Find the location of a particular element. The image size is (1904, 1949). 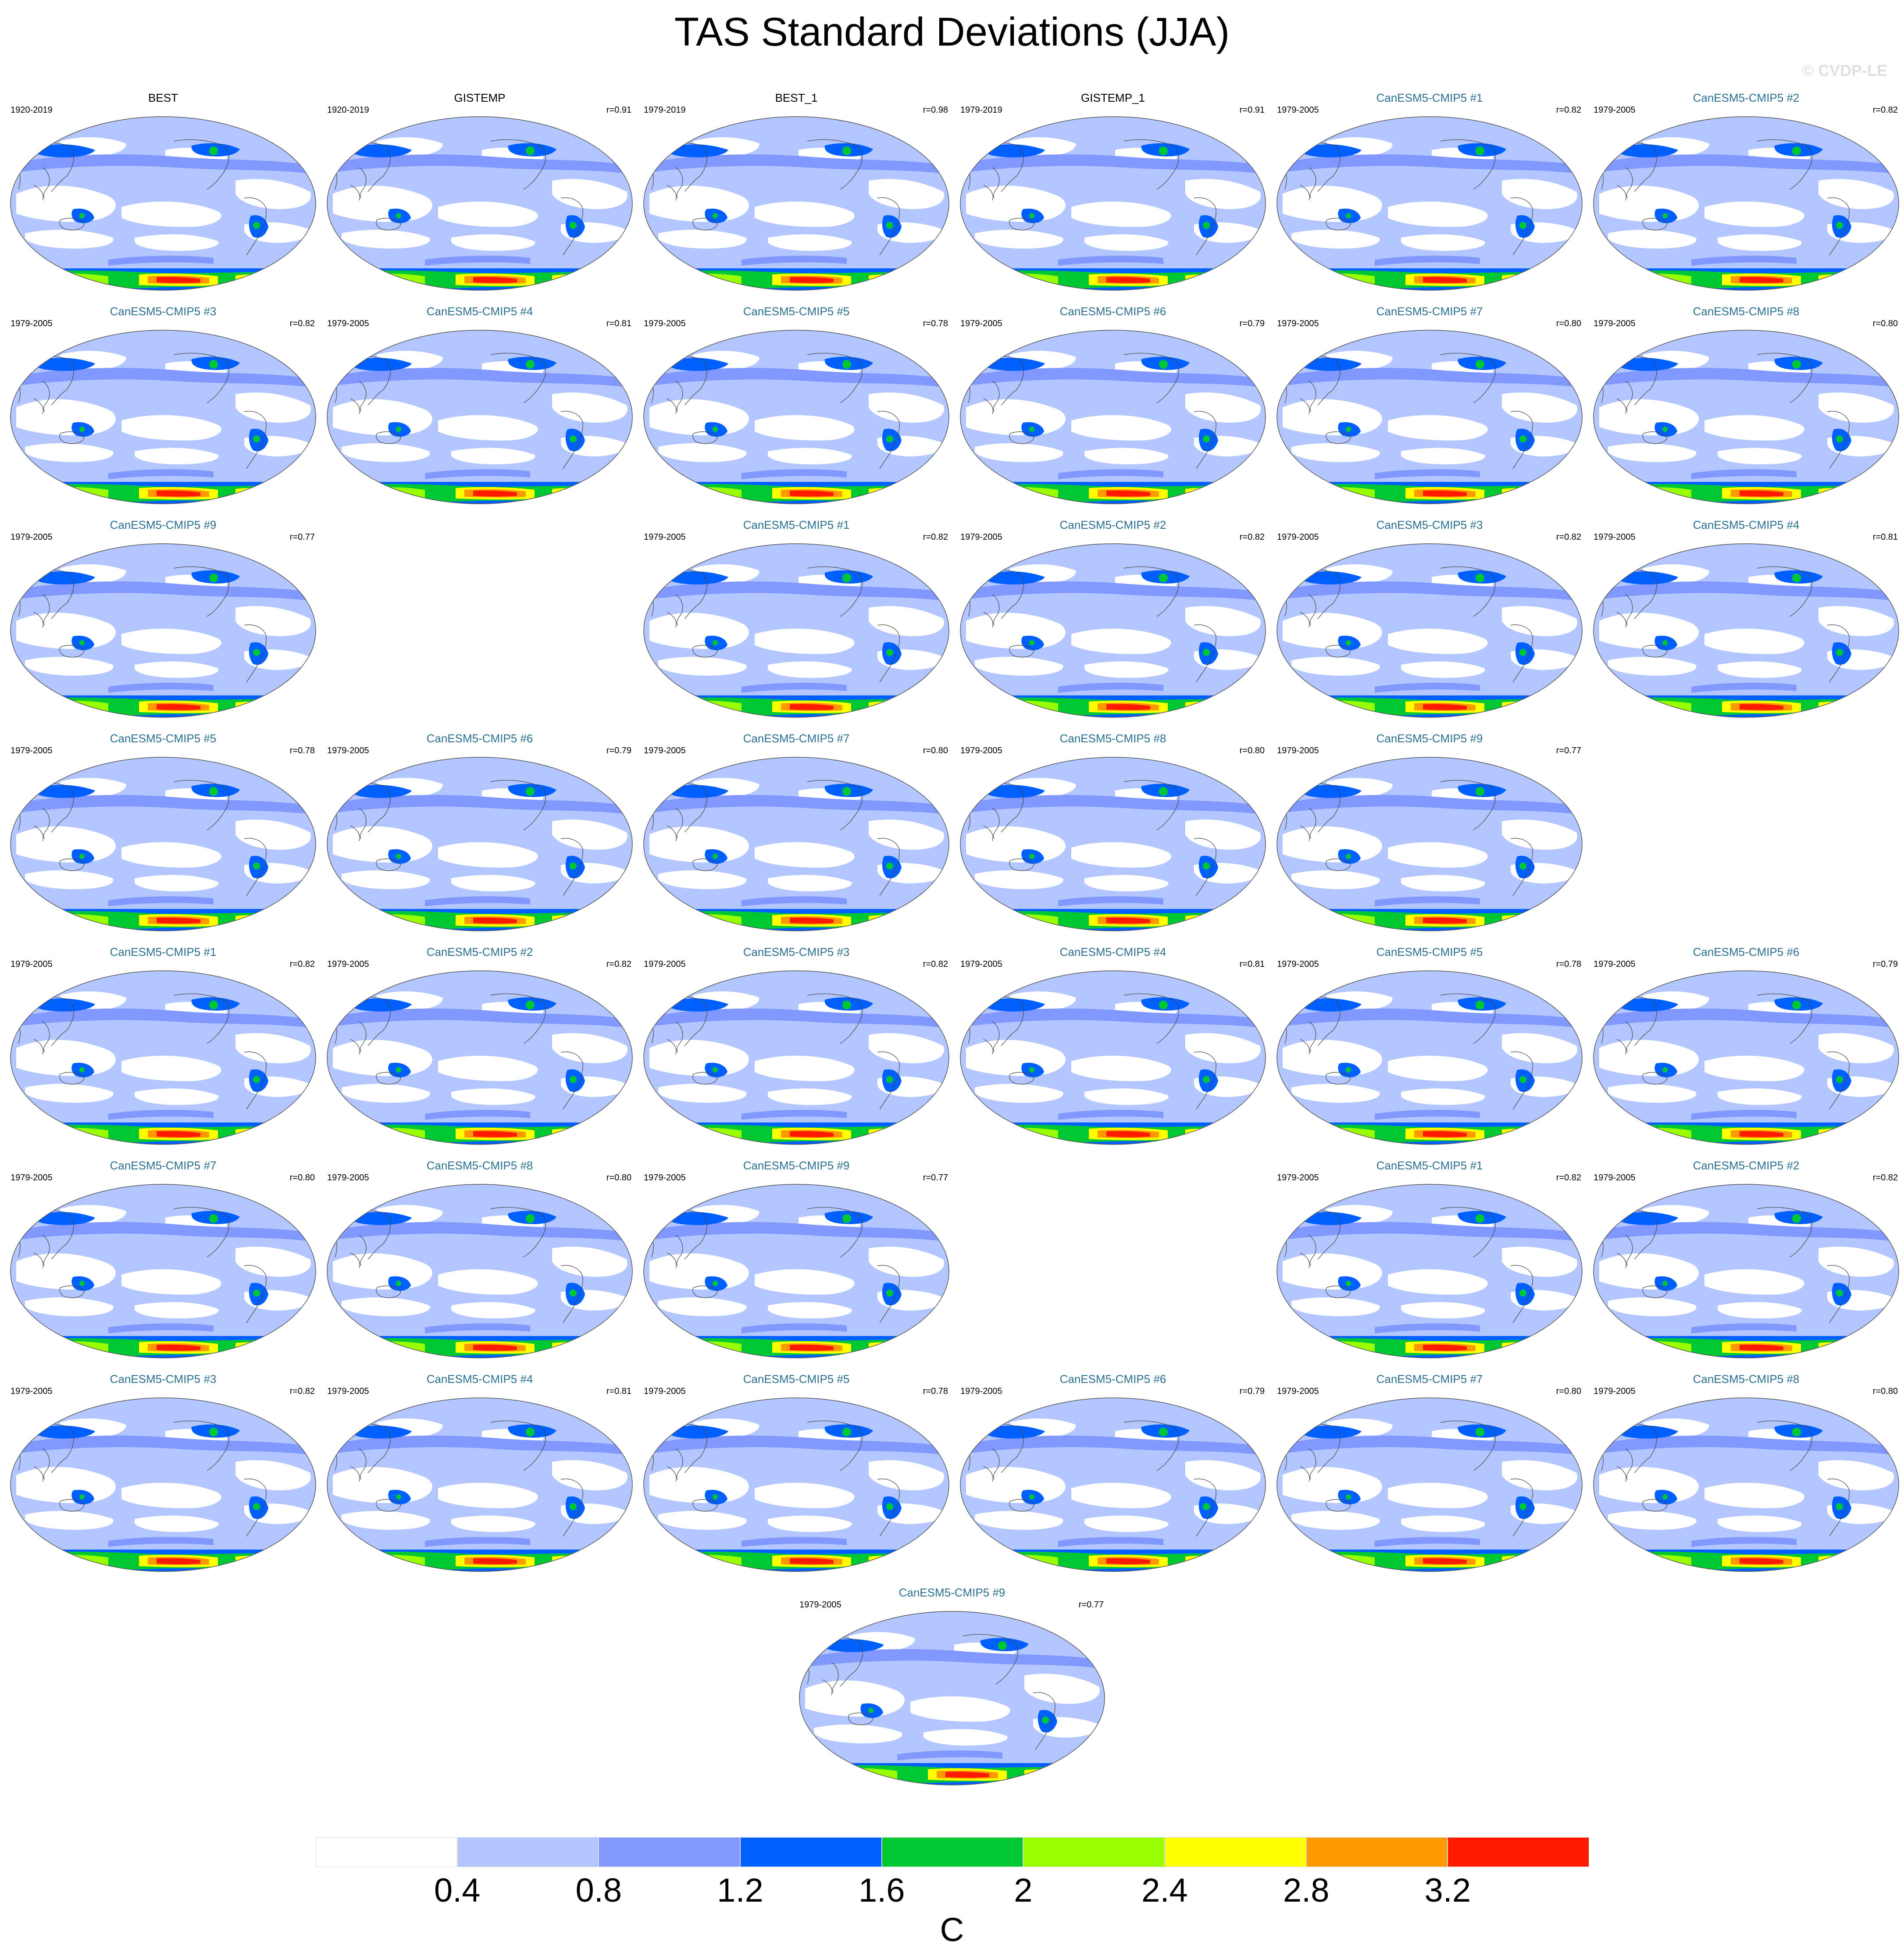

page-title: TAS Standard Deviations (JJA) is located at coordinates (952, 32).